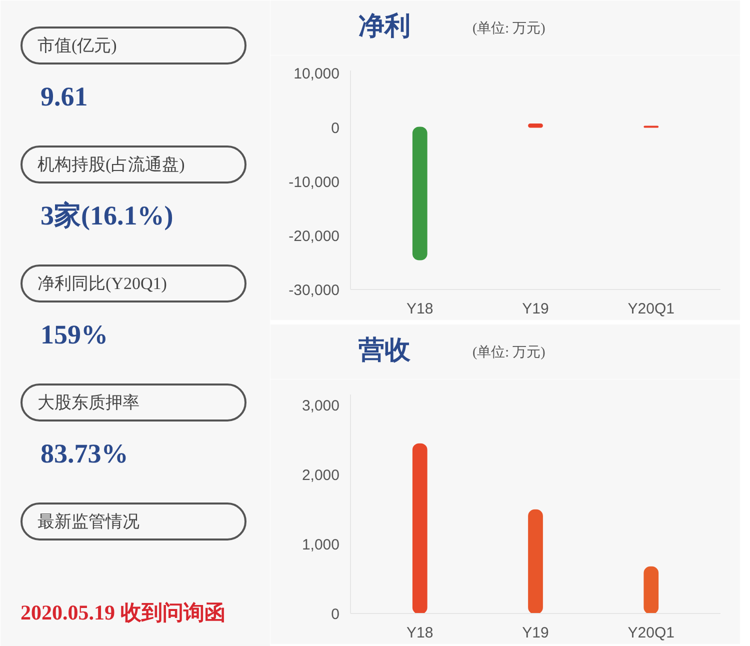 The width and height of the screenshot is (750, 646). What do you see at coordinates (84, 453) in the screenshot?
I see `text: 83.73%` at bounding box center [84, 453].